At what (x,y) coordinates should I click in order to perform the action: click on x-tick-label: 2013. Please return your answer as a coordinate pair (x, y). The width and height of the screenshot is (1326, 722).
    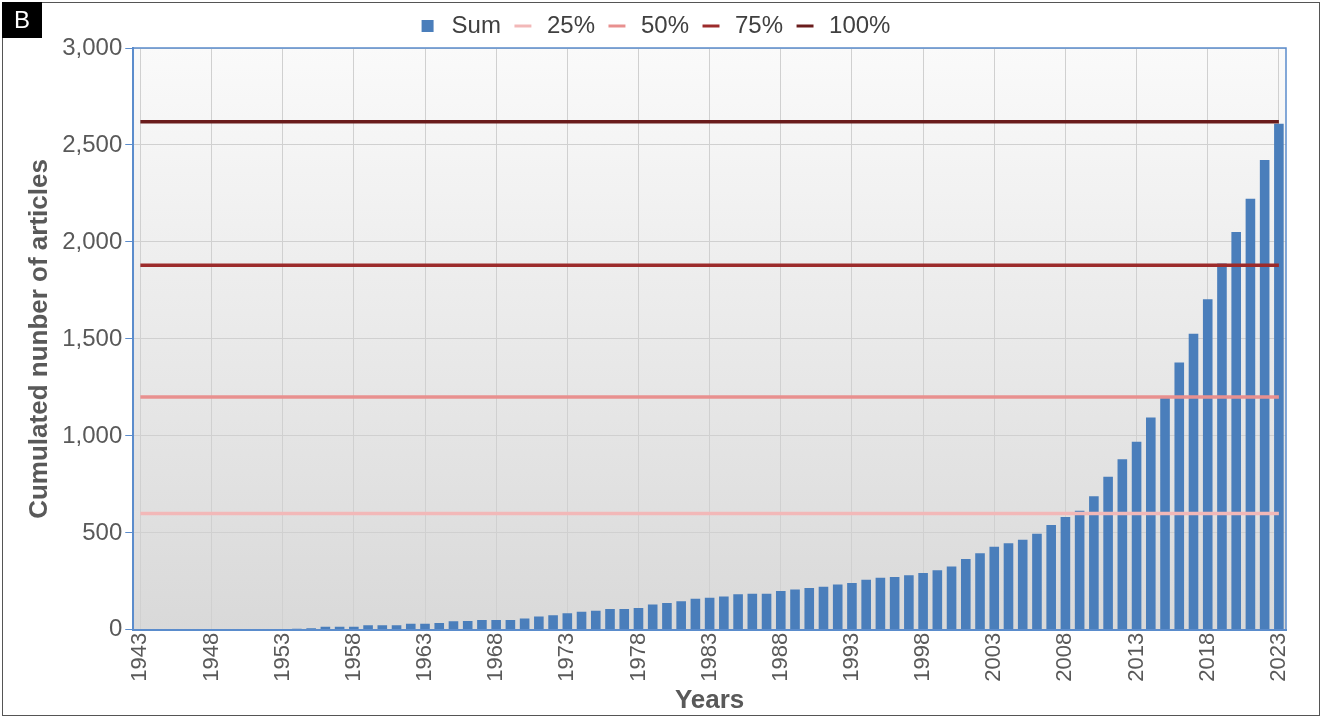
    Looking at the image, I should click on (1135, 657).